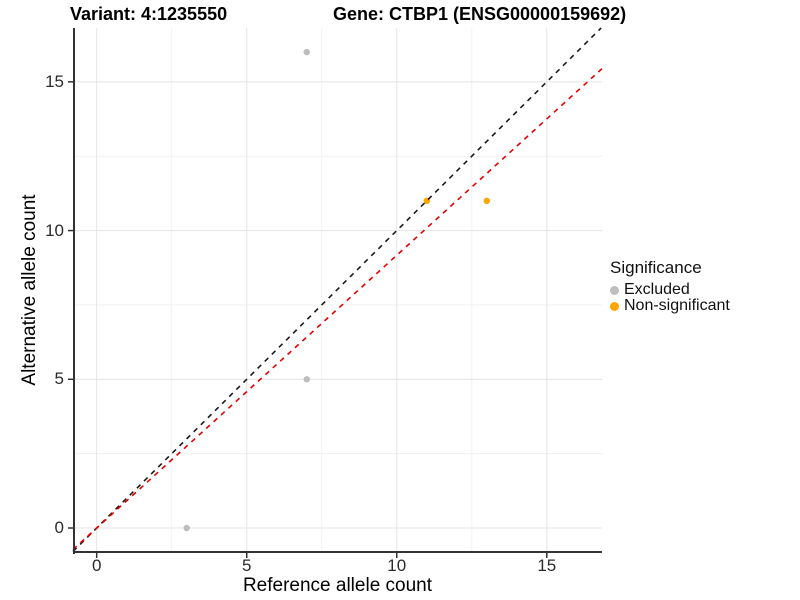 The image size is (800, 600). What do you see at coordinates (656, 267) in the screenshot?
I see `legend-title: Significance` at bounding box center [656, 267].